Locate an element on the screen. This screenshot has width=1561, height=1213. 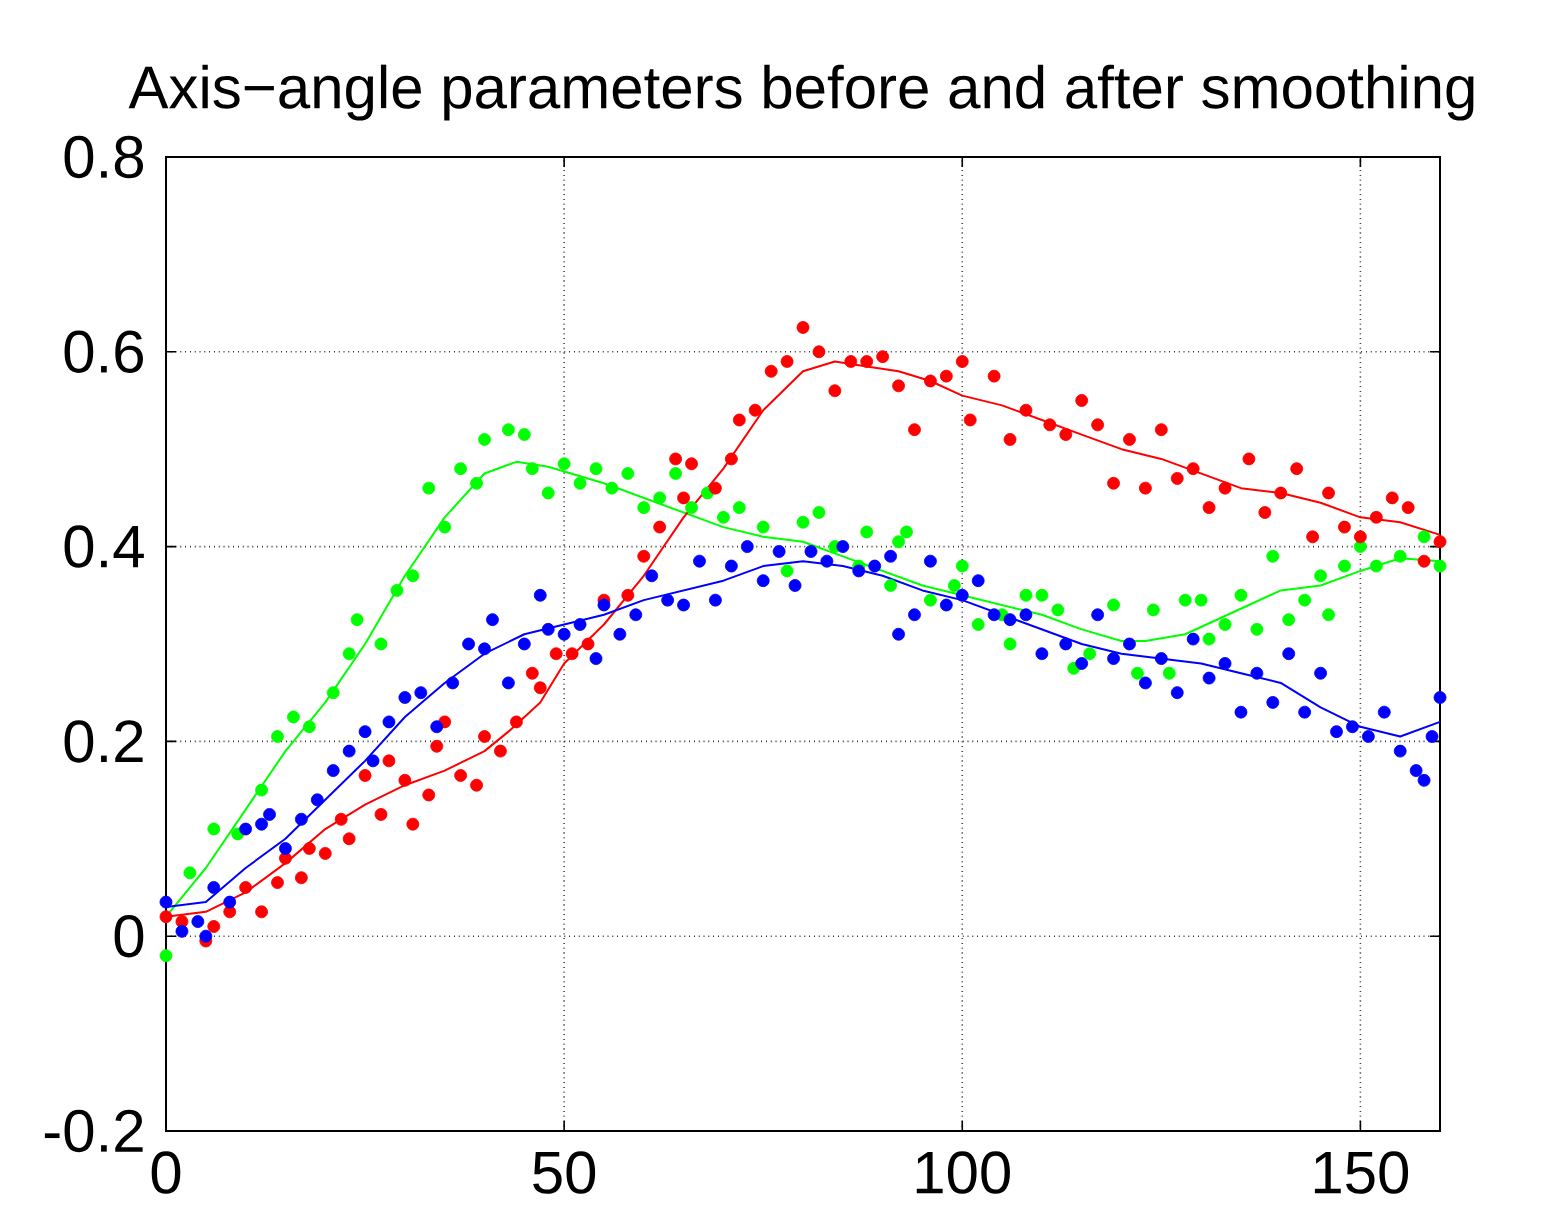
chart-title: Axis−angle parameters before and after smoothing is located at coordinates (801, 92).